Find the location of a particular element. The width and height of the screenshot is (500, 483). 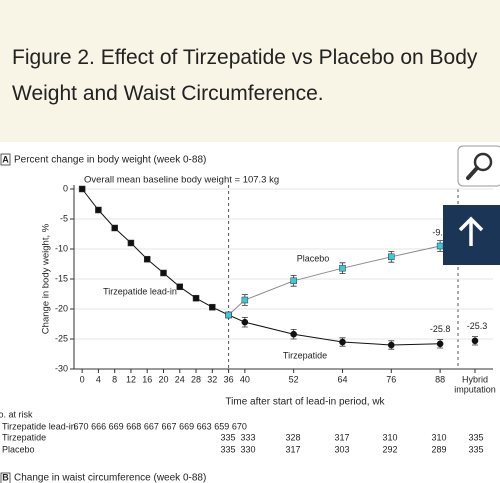

x-tick-label: 20 is located at coordinates (163, 379).